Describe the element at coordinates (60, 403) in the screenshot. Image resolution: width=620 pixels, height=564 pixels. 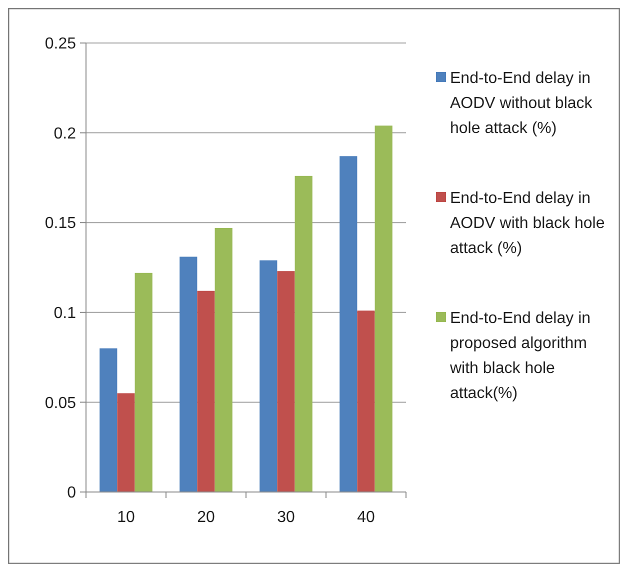
I see `y-tick-label: 0.05` at that location.